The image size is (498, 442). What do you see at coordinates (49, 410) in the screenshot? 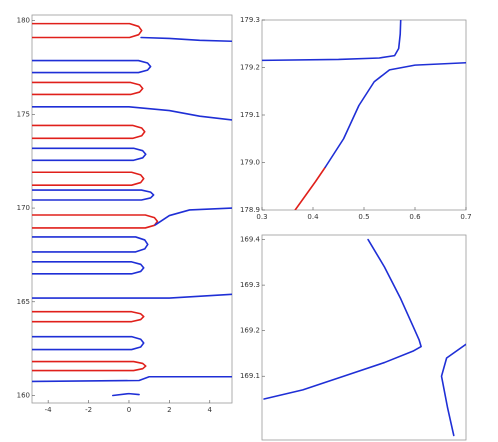
I see `x-tick-label: -4` at bounding box center [49, 410].